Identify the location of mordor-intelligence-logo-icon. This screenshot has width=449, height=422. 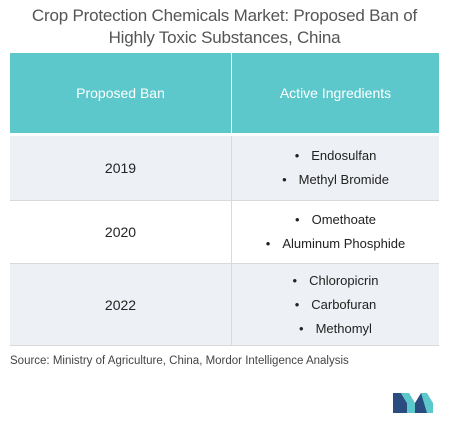
(413, 403).